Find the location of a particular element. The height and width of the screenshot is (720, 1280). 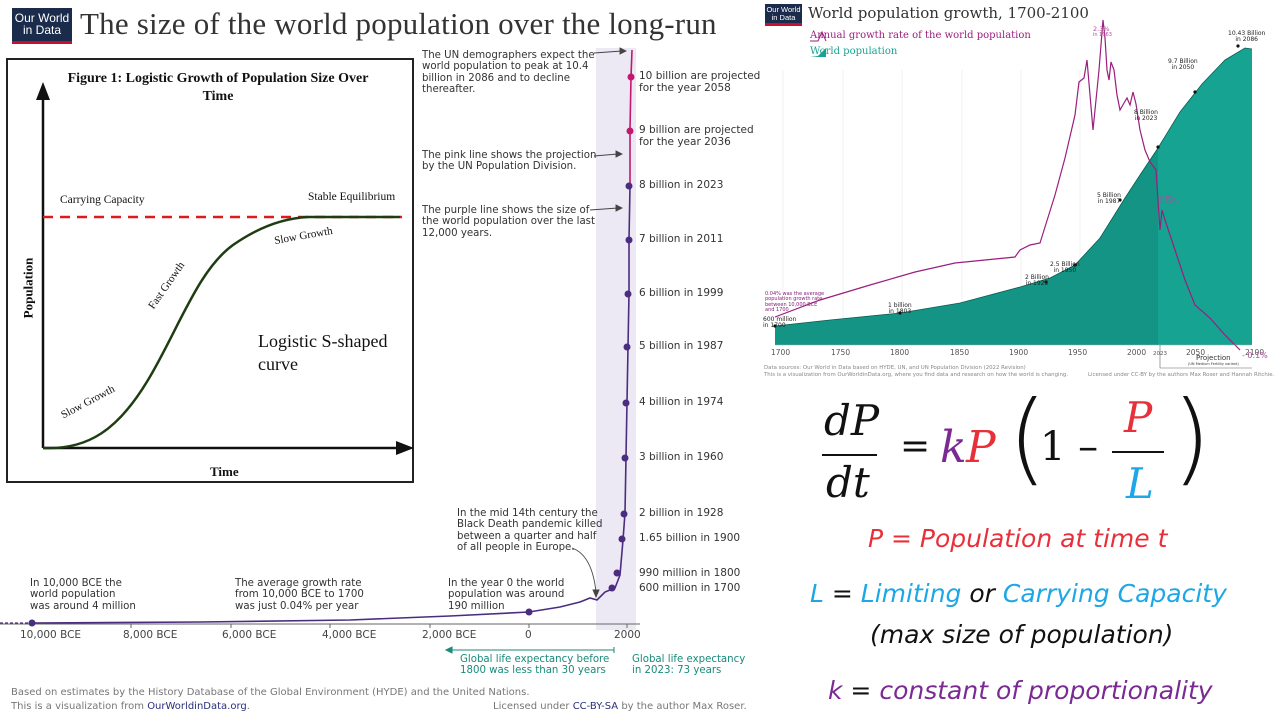

eq-equals: = is located at coordinates (915, 446).